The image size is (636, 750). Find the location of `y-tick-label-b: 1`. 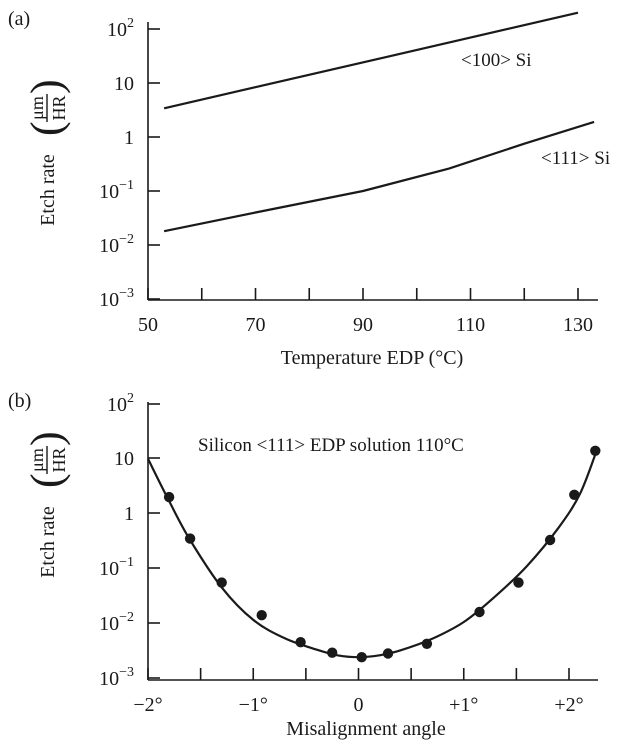

y-tick-label-b: 1 is located at coordinates (129, 514).